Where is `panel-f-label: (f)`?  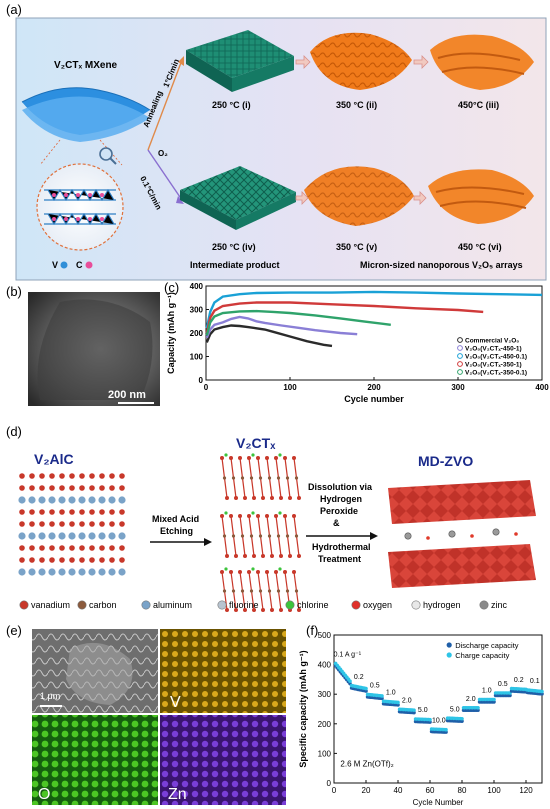 panel-f-label: (f) is located at coordinates (312, 630).